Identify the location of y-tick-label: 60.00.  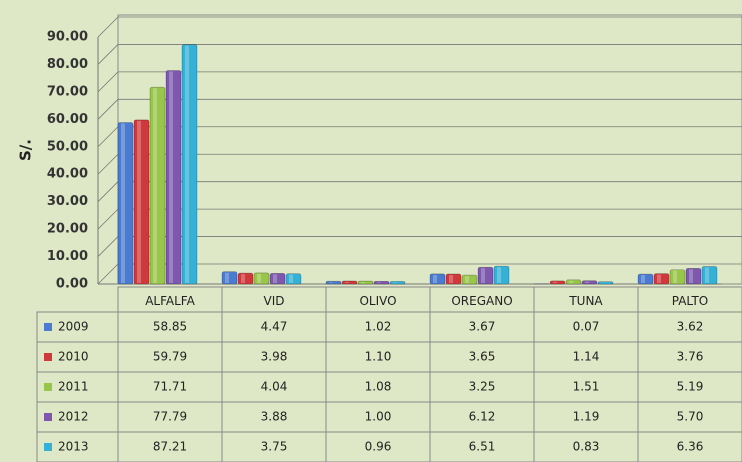
(67, 119).